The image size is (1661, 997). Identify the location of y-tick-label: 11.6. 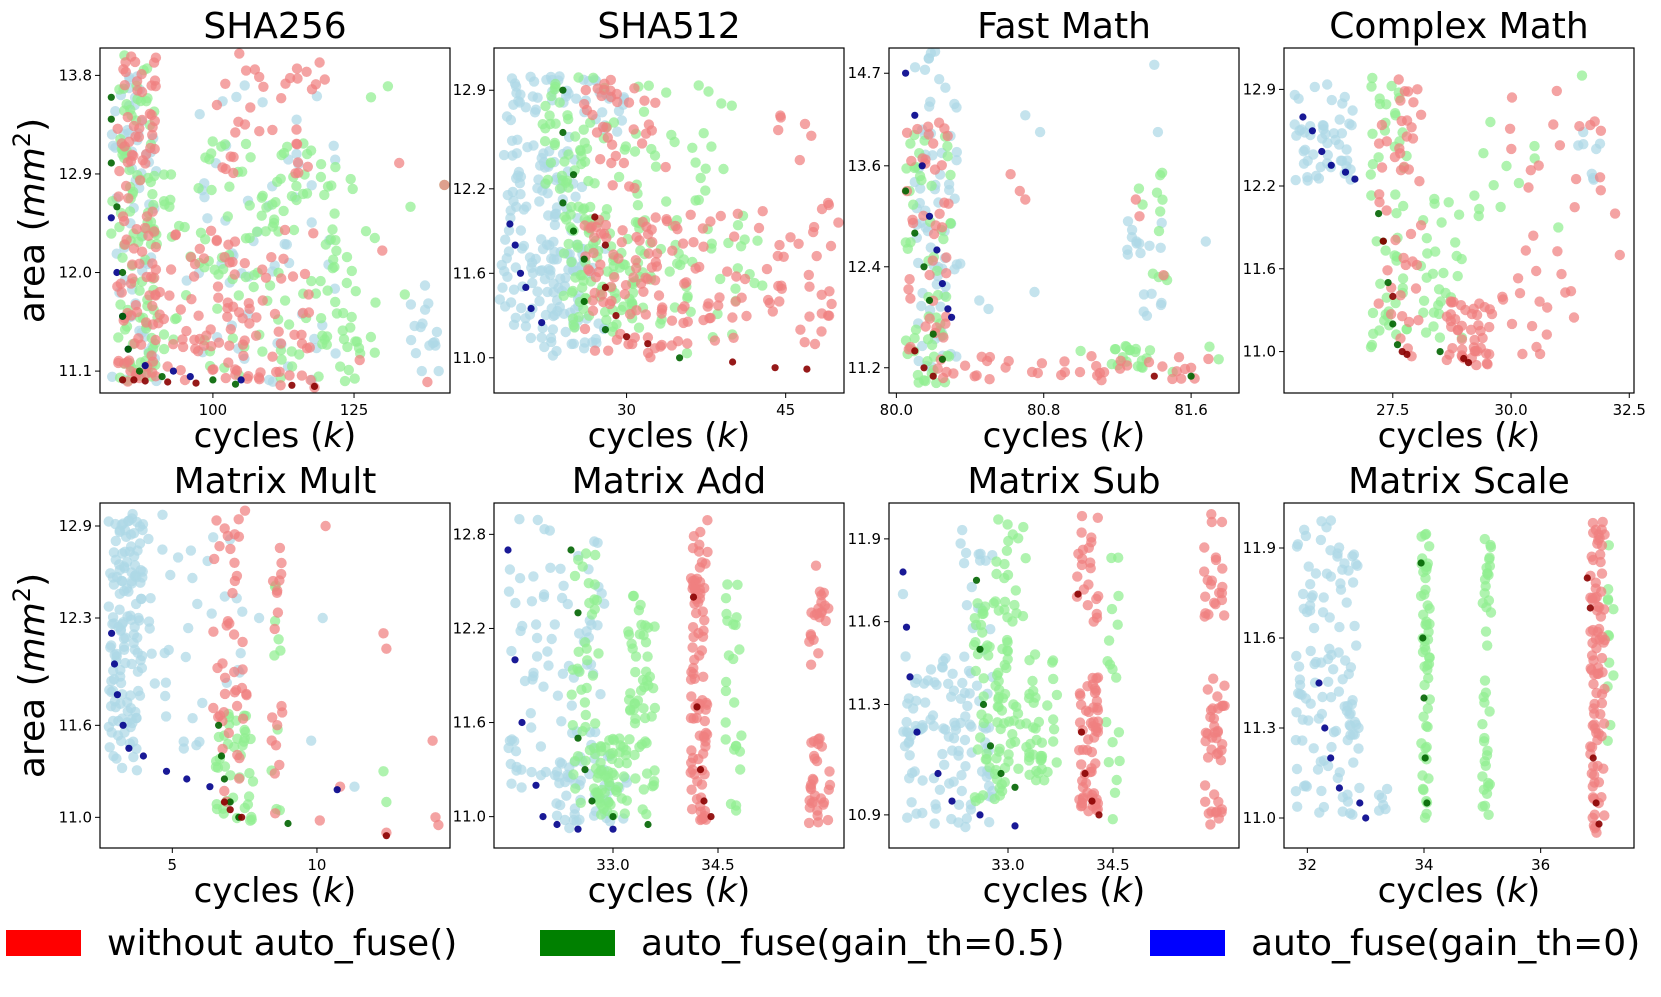
(75, 725).